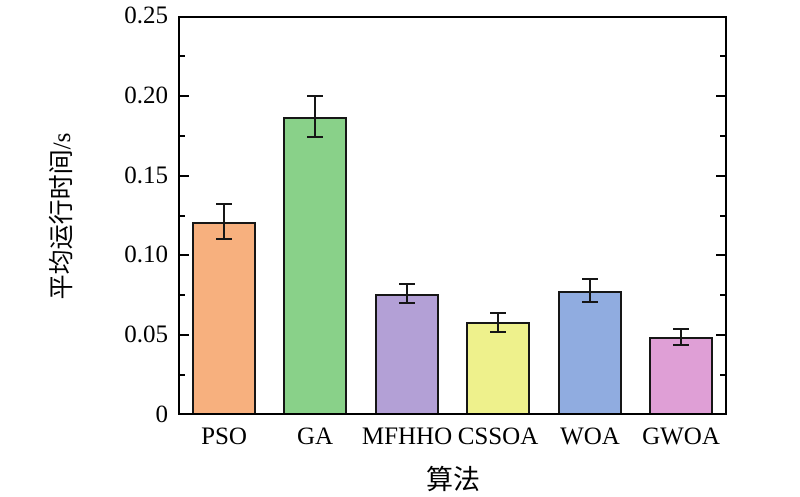  What do you see at coordinates (453, 480) in the screenshot?
I see `x-axis-title: 算法` at bounding box center [453, 480].